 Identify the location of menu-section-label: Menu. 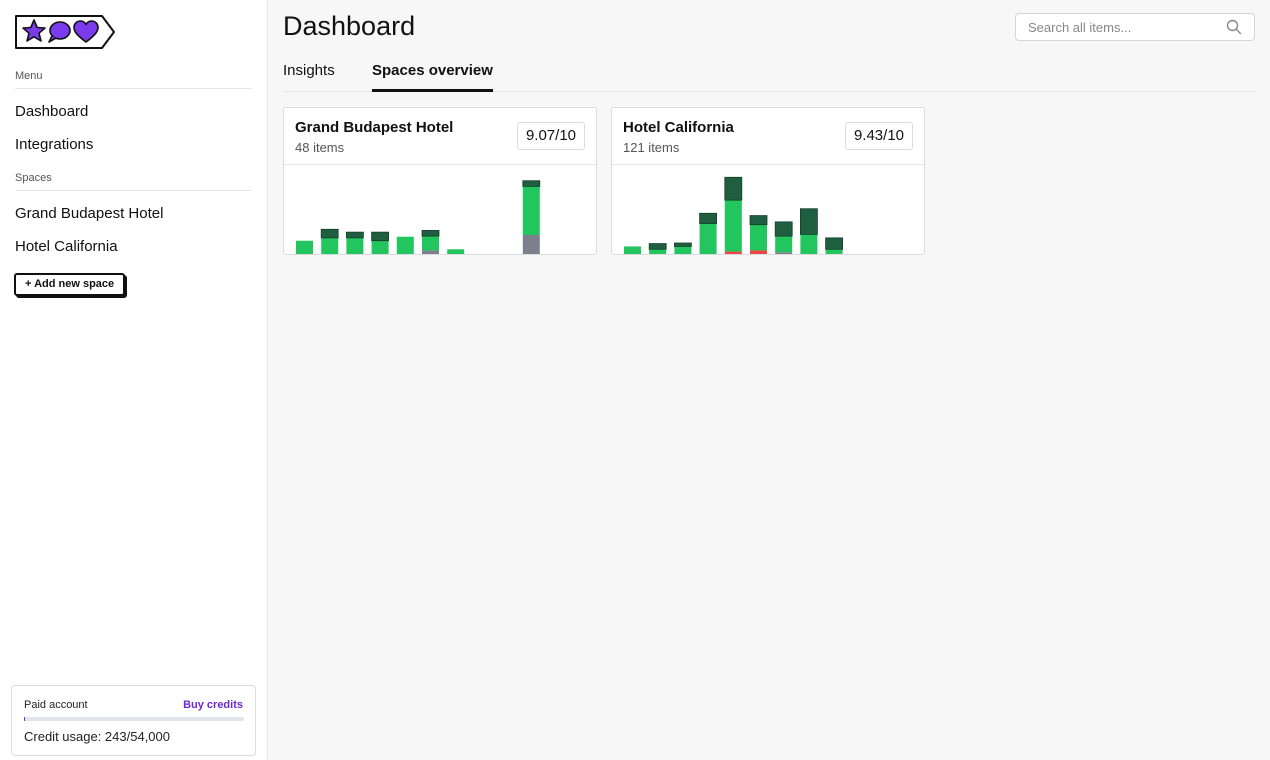
(29, 76).